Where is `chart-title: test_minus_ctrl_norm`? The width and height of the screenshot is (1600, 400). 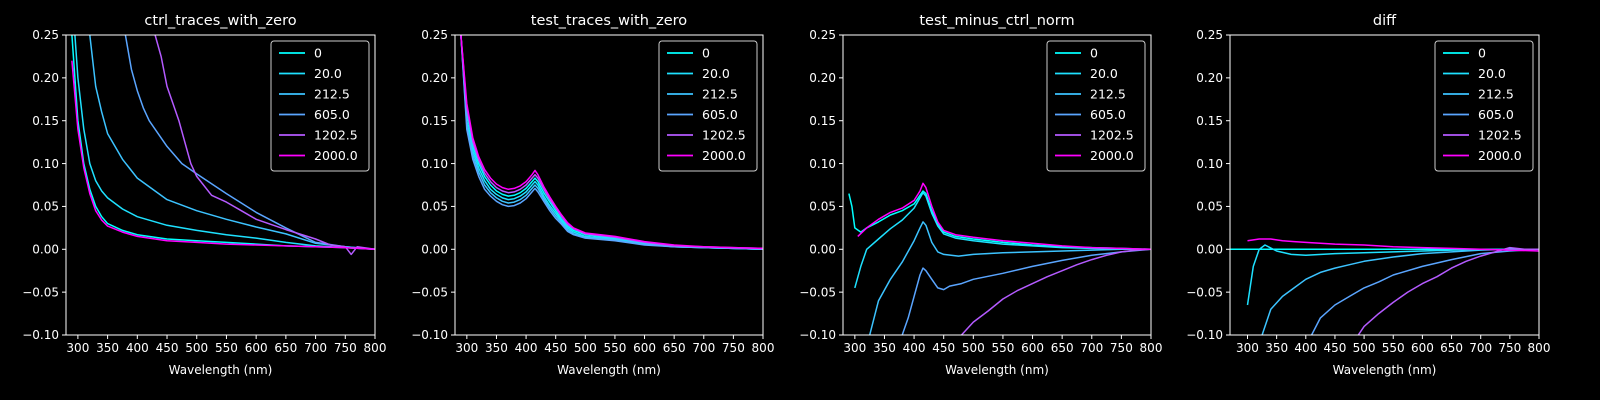
chart-title: test_minus_ctrl_norm is located at coordinates (996, 21).